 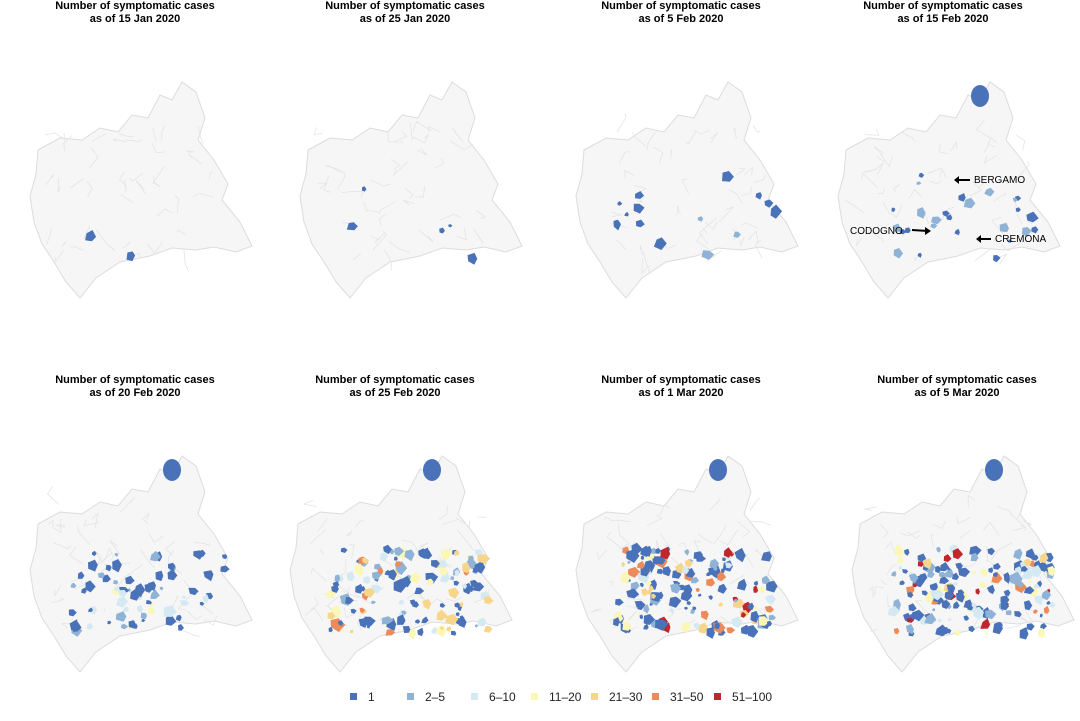 I want to click on panel-title-line1: Number of symptomatic cases, so click(x=405, y=6).